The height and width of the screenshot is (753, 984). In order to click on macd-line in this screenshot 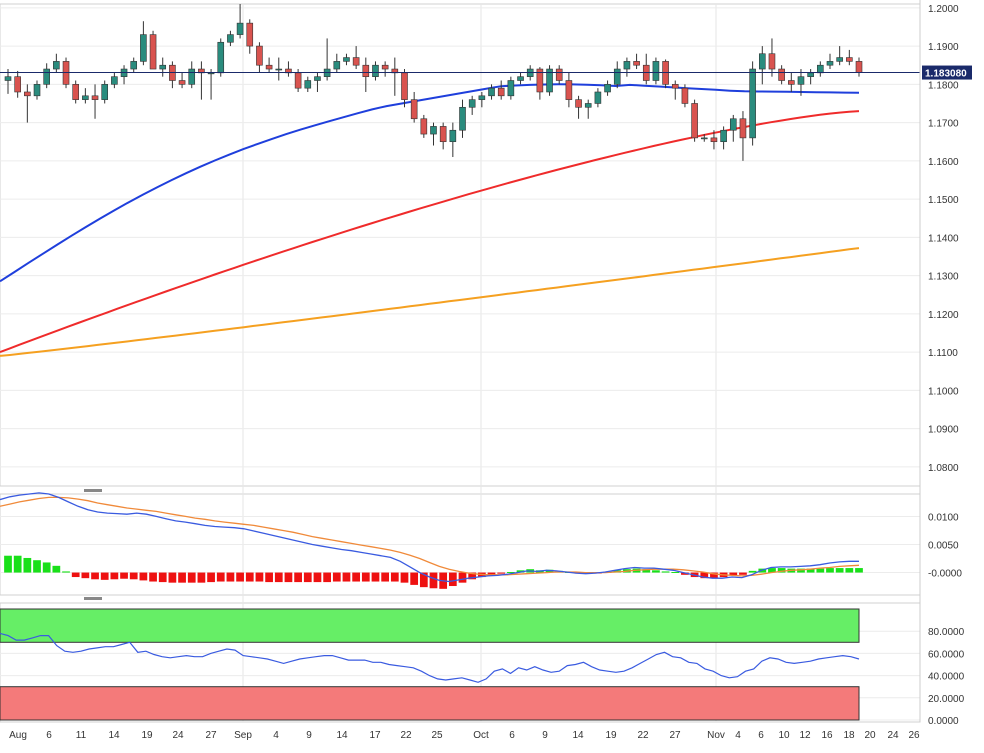, I will do `click(429, 537)`.